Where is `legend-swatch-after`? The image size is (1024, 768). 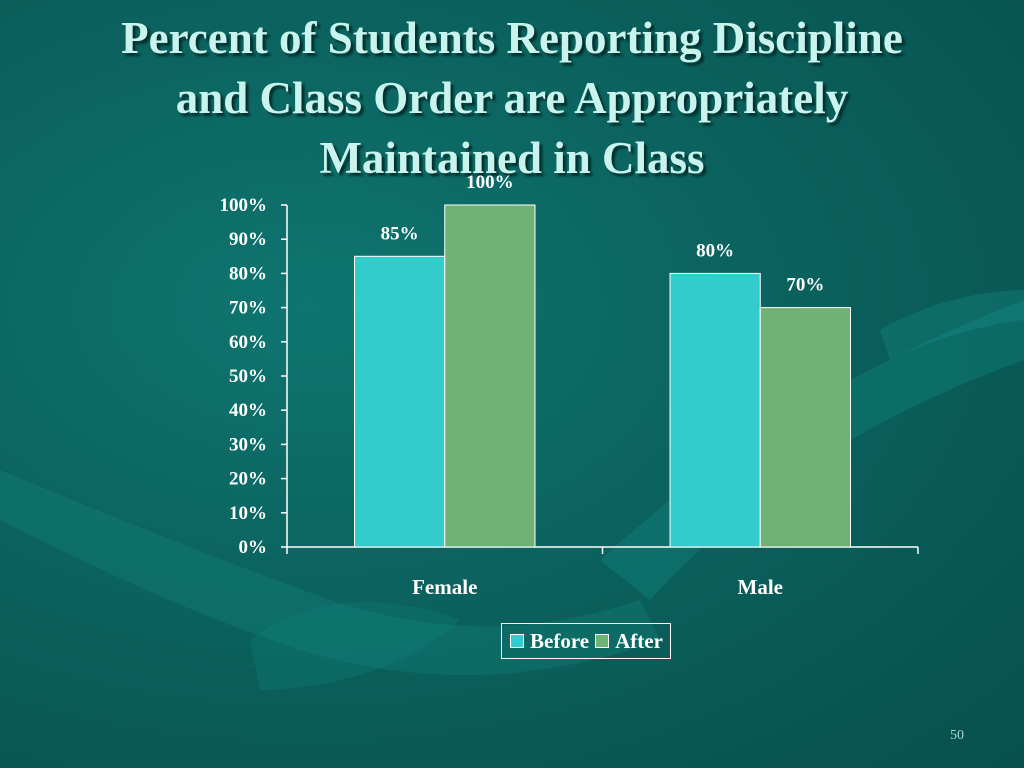 legend-swatch-after is located at coordinates (602, 641).